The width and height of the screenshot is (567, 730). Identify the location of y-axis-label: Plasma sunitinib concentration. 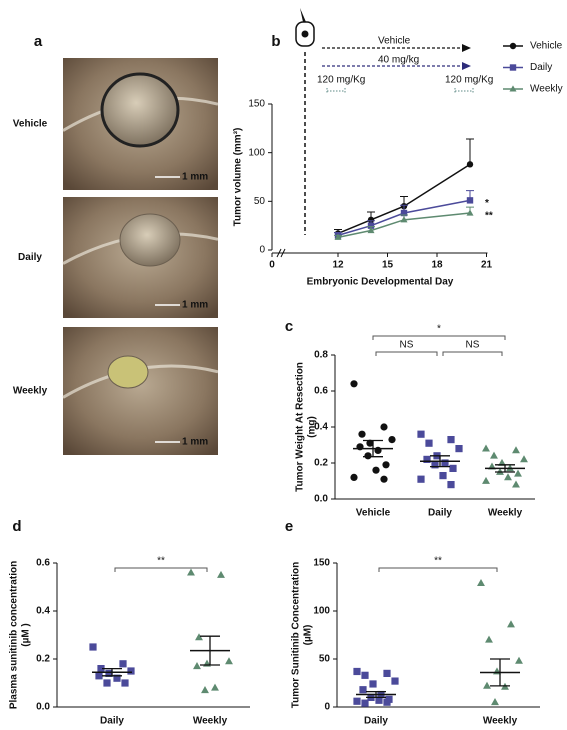
(14, 635).